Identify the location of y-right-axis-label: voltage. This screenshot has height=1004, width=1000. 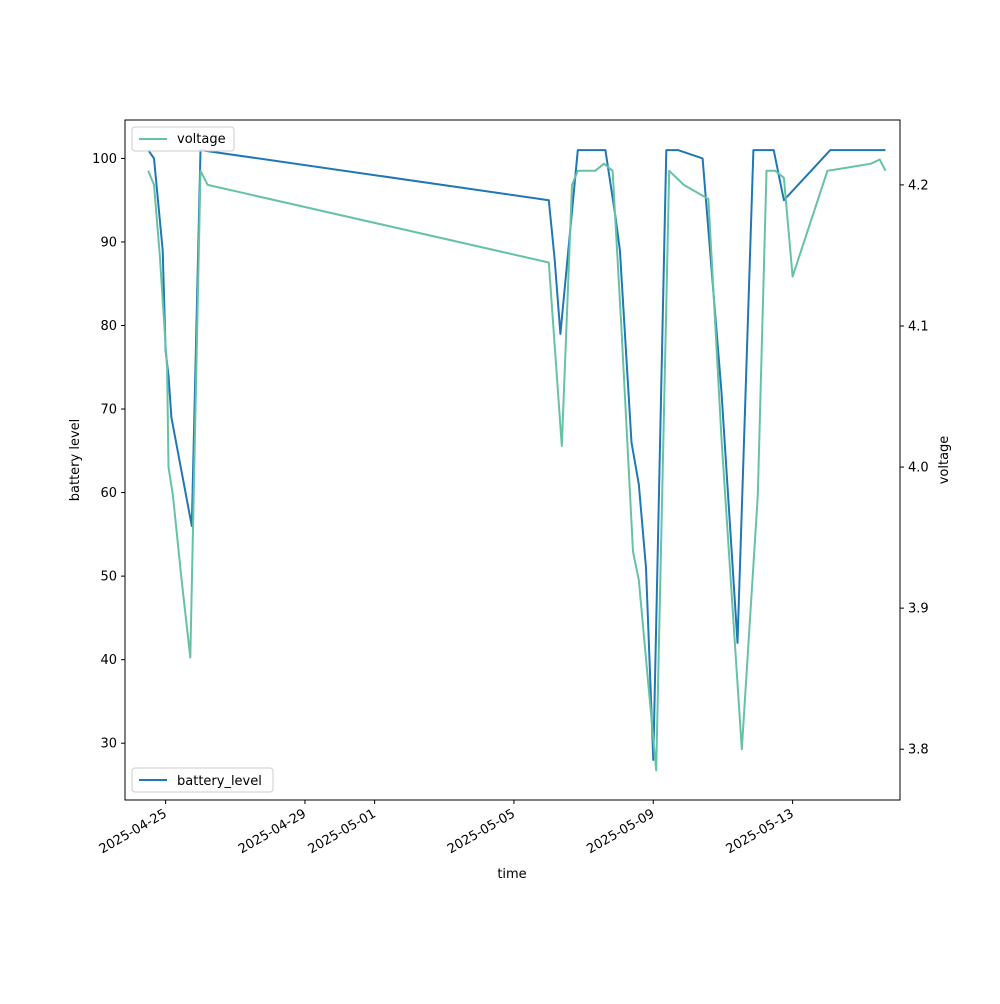
(944, 460).